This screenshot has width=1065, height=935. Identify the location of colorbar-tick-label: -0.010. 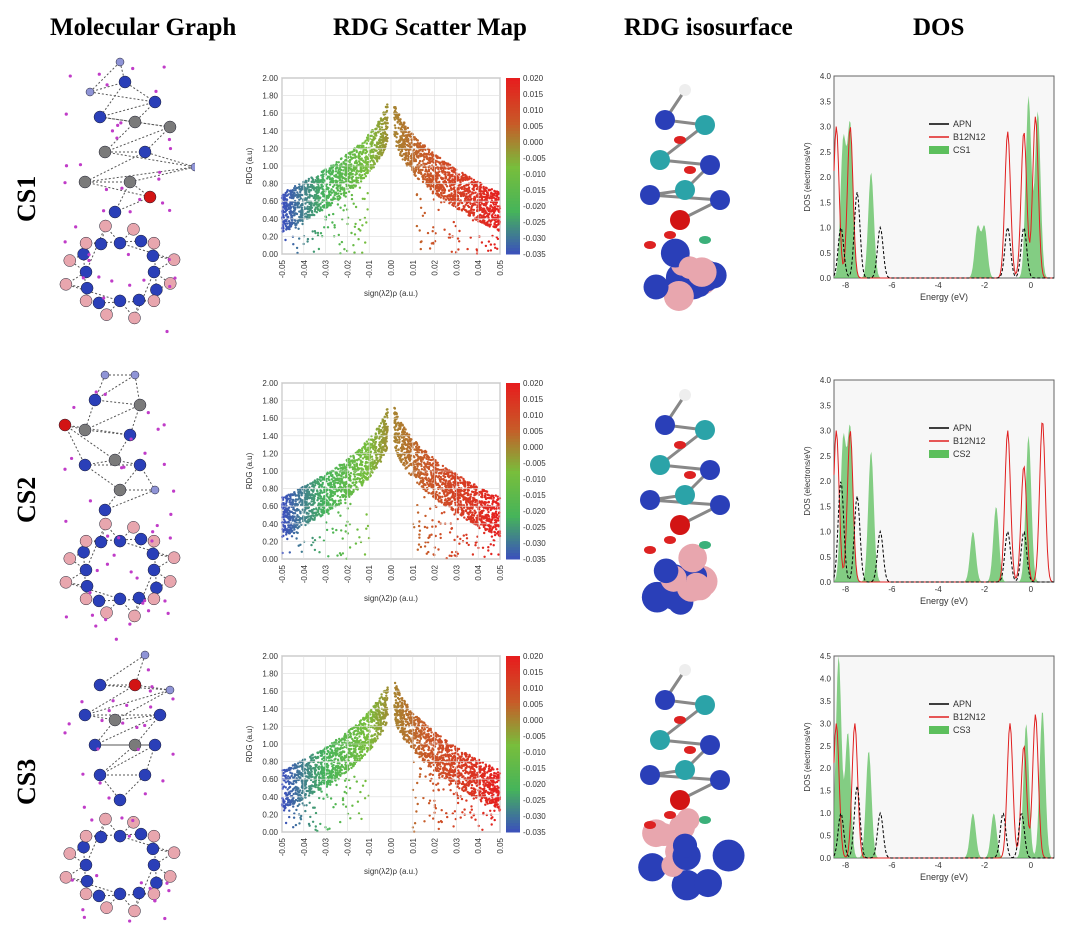
(534, 174).